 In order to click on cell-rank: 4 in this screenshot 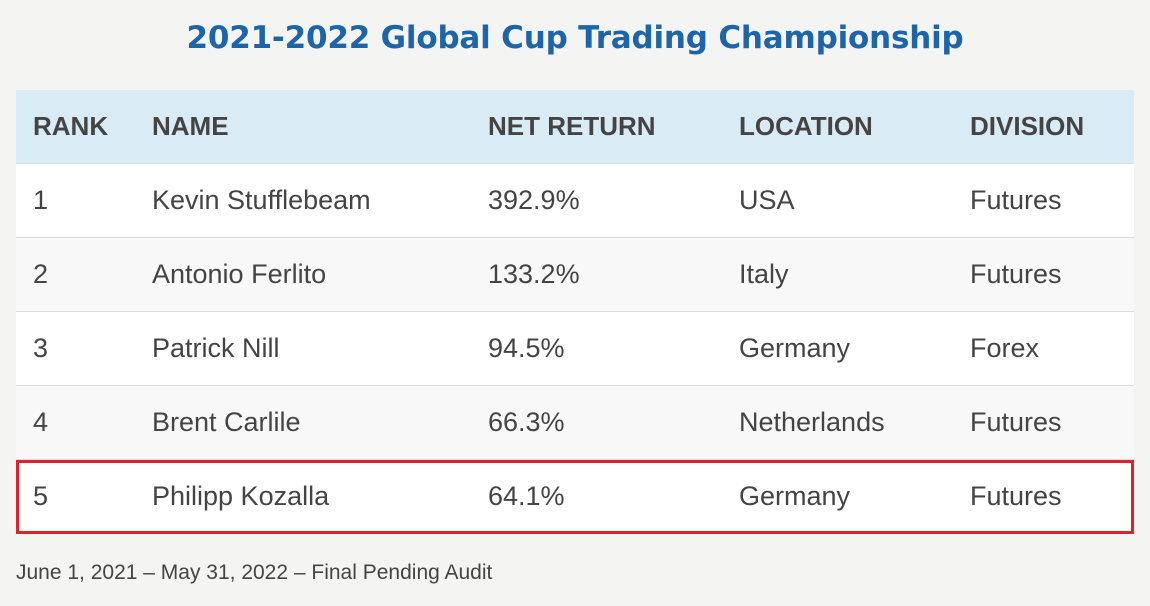, I will do `click(41, 422)`.